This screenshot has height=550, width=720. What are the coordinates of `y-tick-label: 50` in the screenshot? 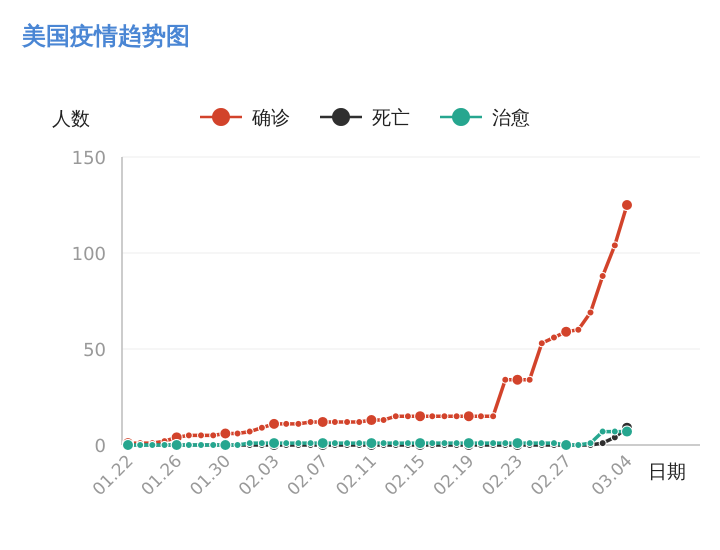 It's located at (94, 350).